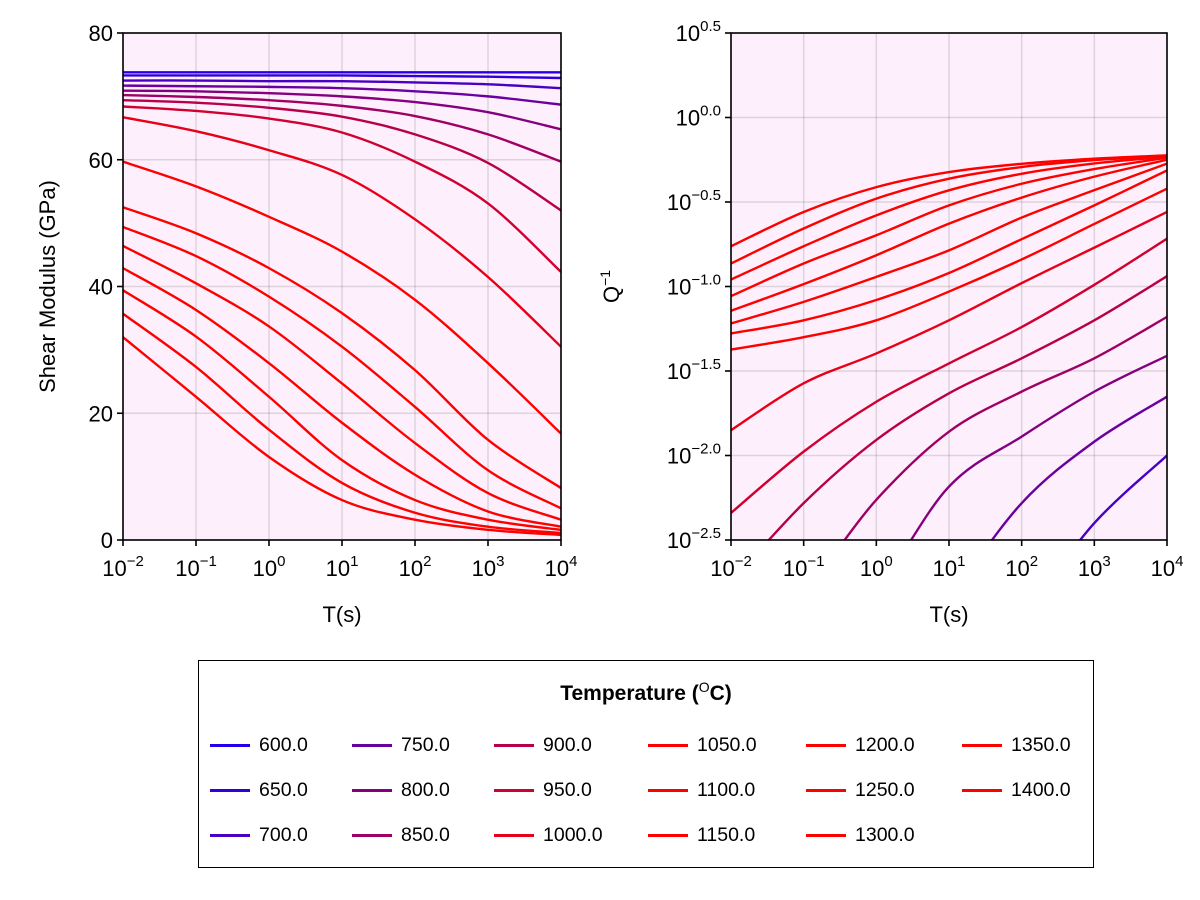  I want to click on legend-entry: 950.0, so click(571, 790).